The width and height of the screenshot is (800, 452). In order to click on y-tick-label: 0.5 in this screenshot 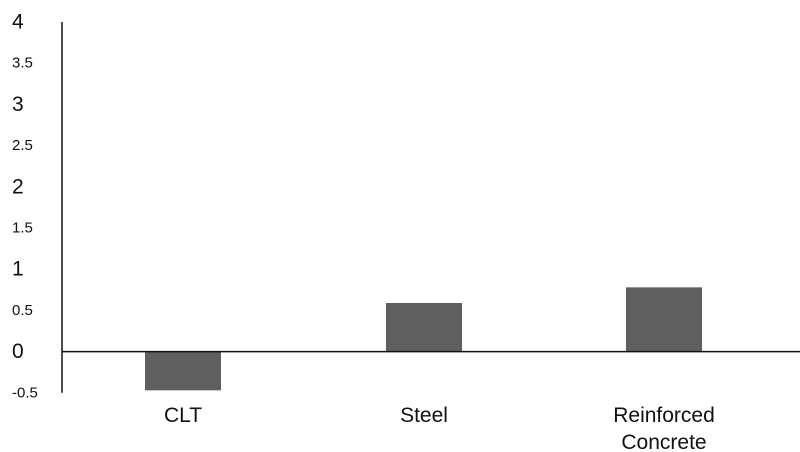, I will do `click(22, 310)`.